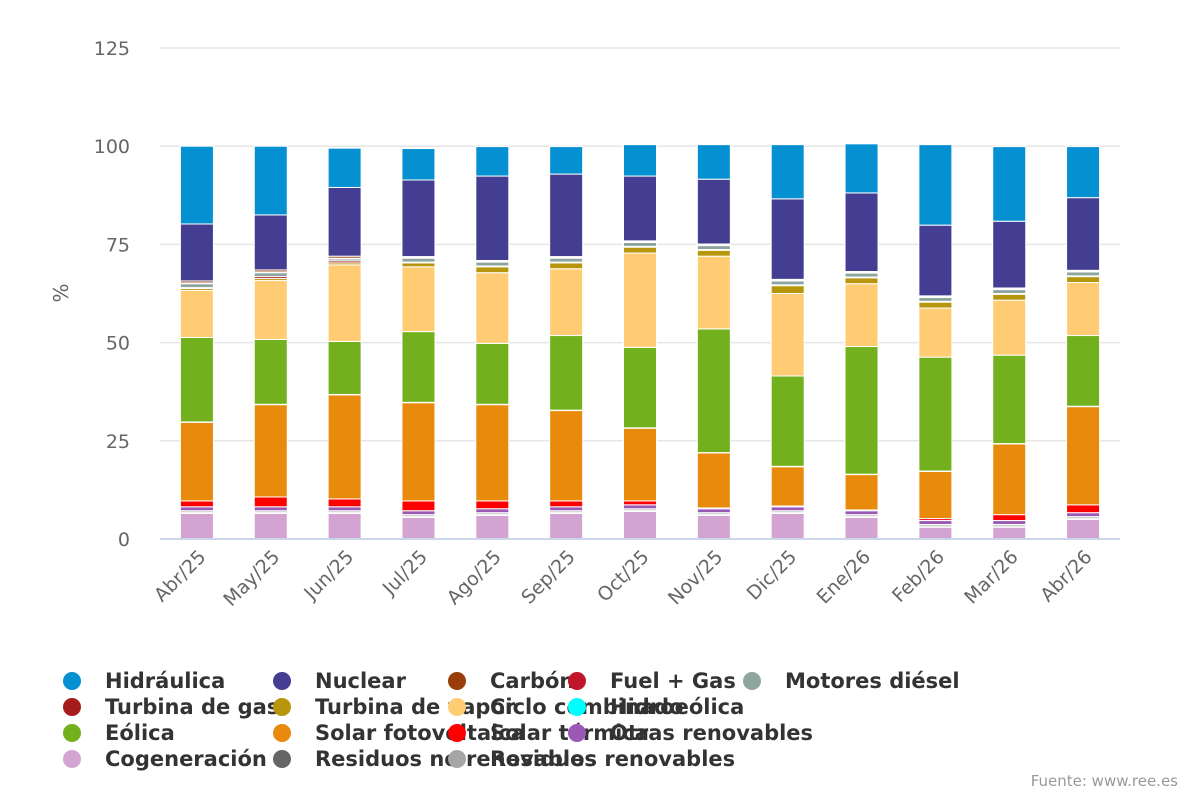  Describe the element at coordinates (1104, 781) in the screenshot. I see `source-credit: Fuente: www.ree.es` at that location.